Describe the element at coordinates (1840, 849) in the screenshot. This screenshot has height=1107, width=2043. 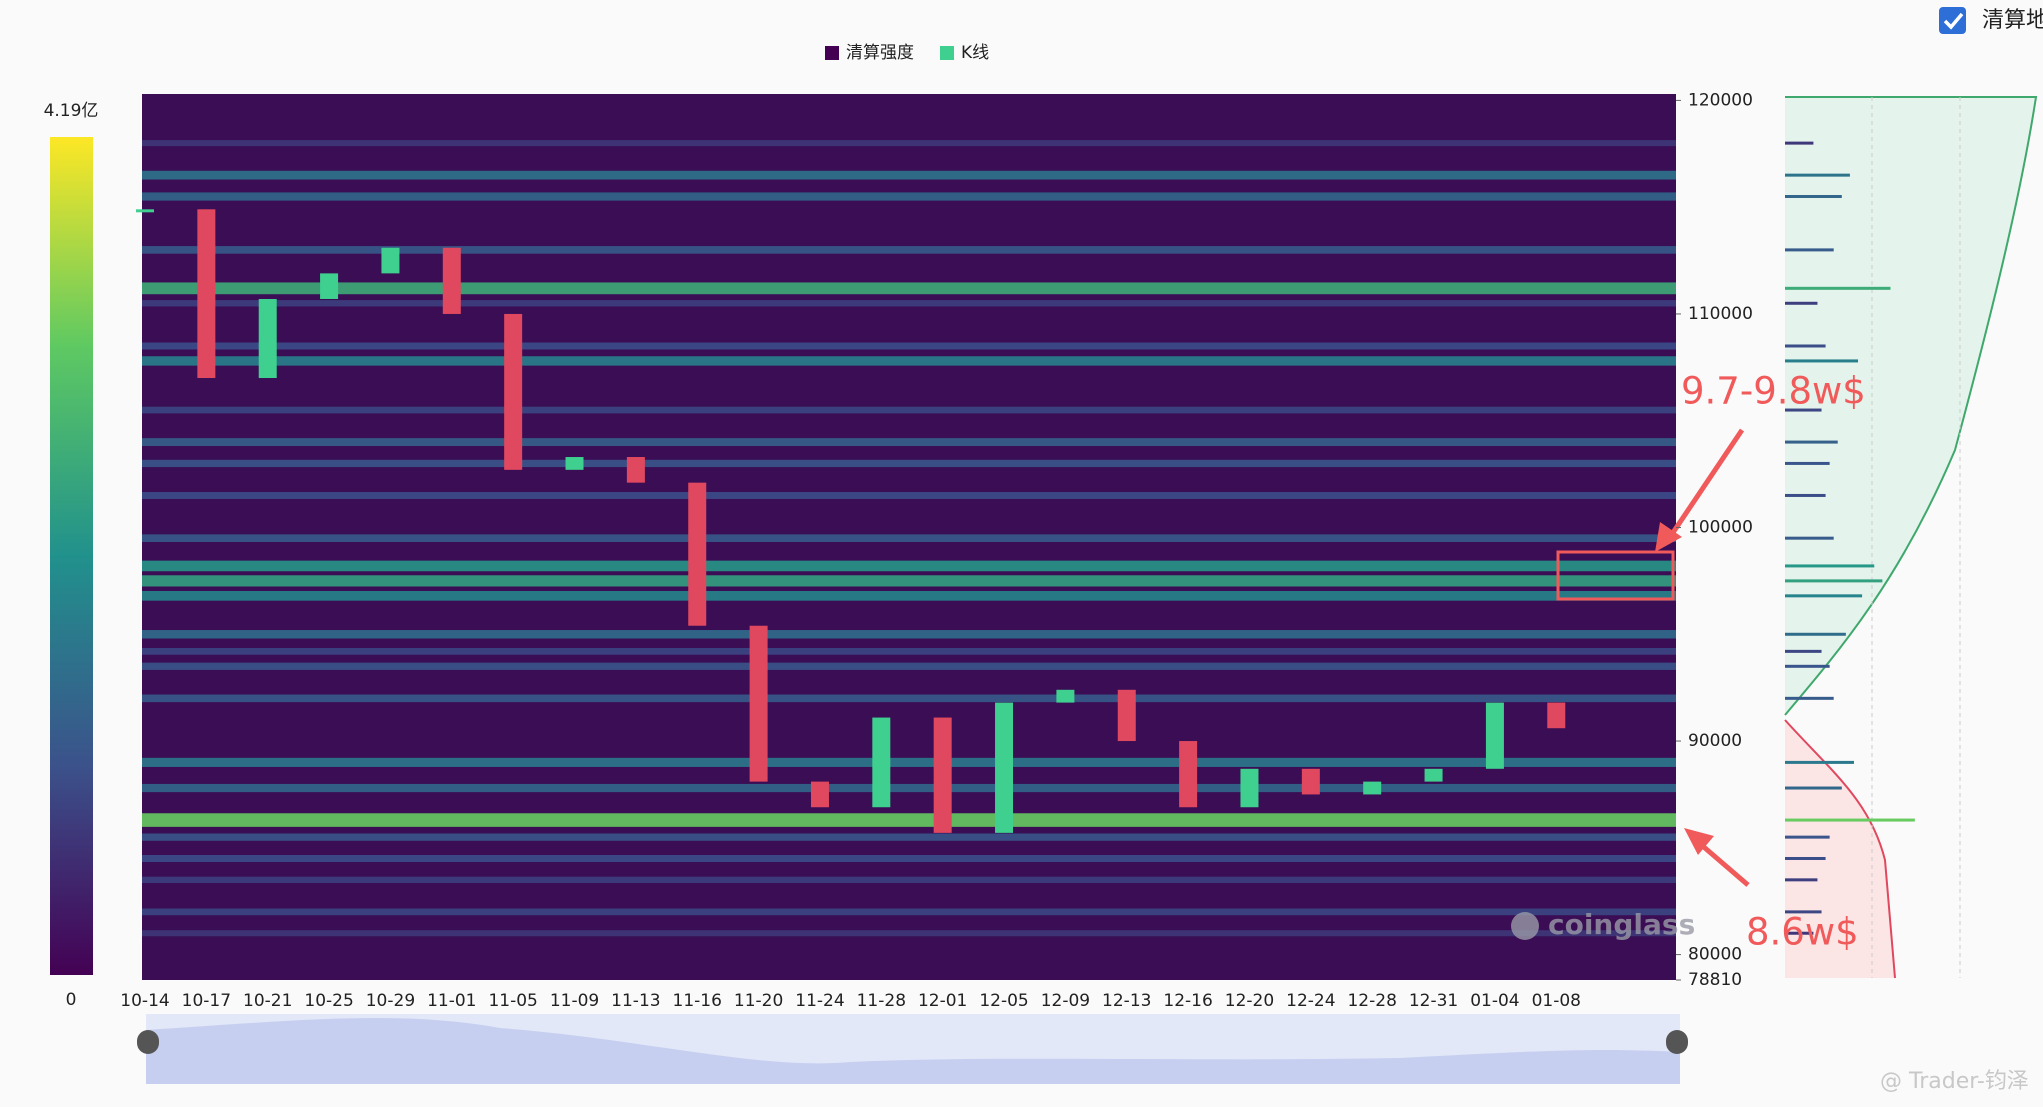
I see `lower-profile-area` at that location.